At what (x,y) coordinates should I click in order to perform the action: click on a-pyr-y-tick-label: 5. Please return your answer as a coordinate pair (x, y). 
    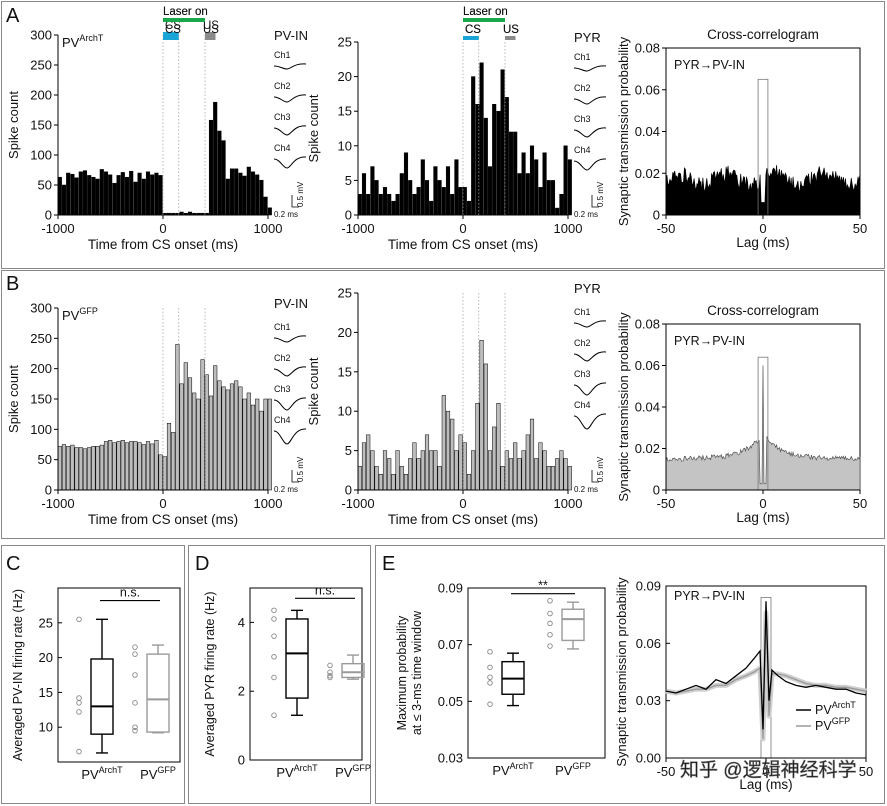
    Looking at the image, I should click on (348, 180).